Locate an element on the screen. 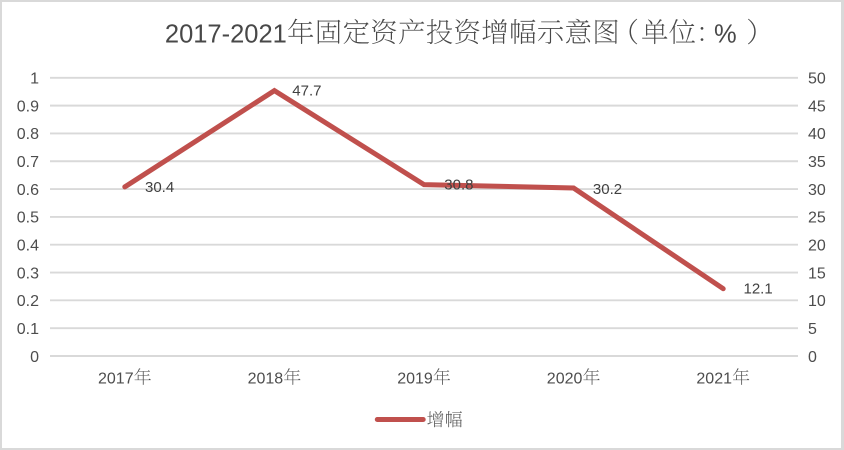 This screenshot has width=844, height=450. svg-text: 0.2 is located at coordinates (28, 301).